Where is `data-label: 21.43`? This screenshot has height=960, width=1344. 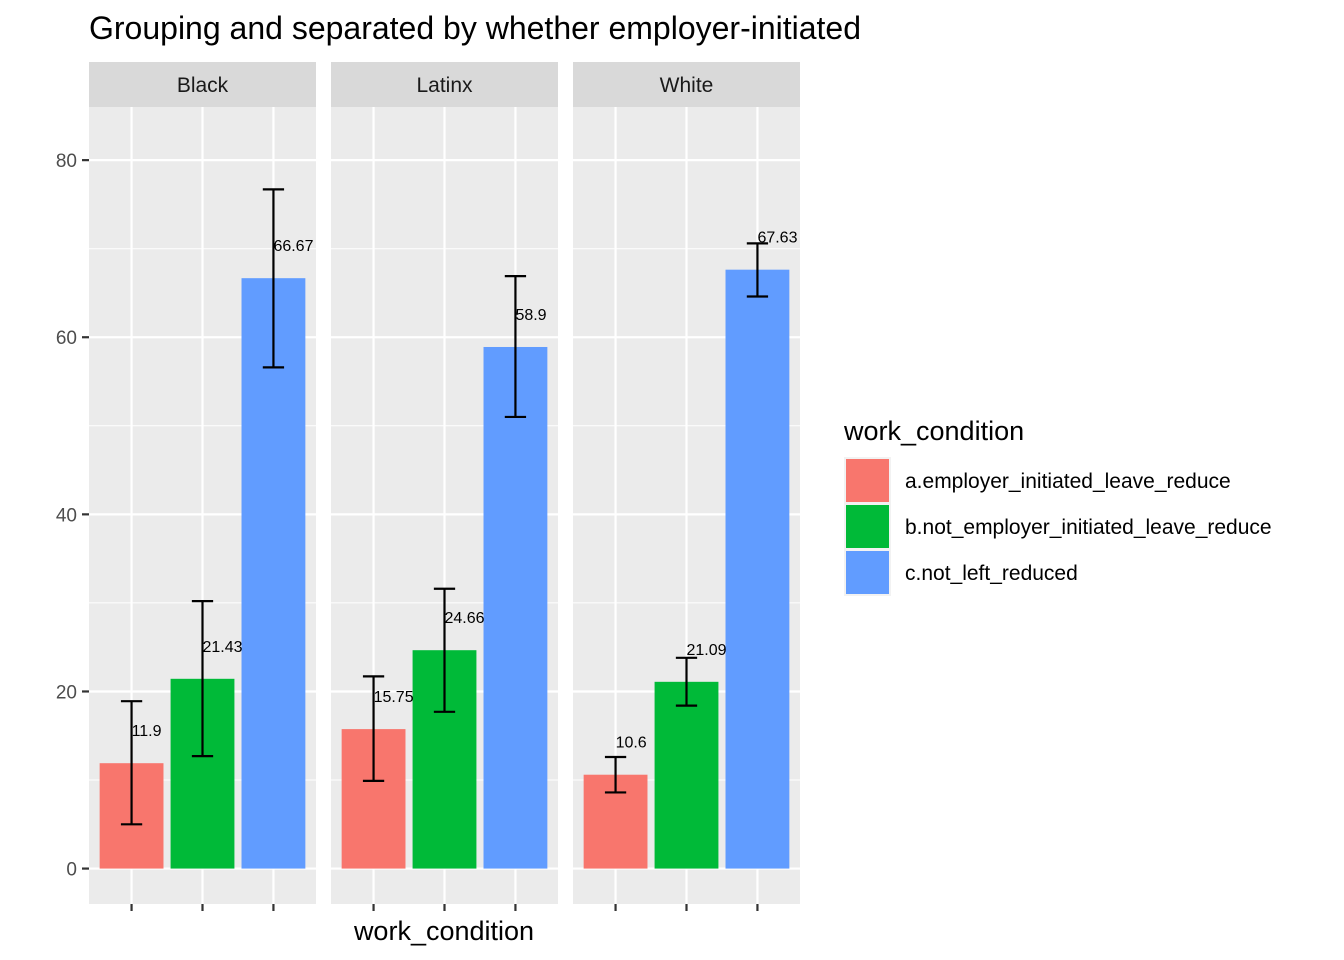 data-label: 21.43 is located at coordinates (223, 647).